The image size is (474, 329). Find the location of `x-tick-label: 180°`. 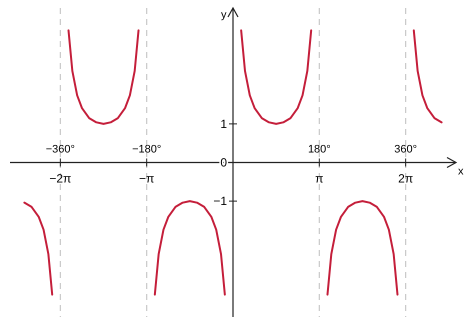

x-tick-label: 180° is located at coordinates (319, 150).